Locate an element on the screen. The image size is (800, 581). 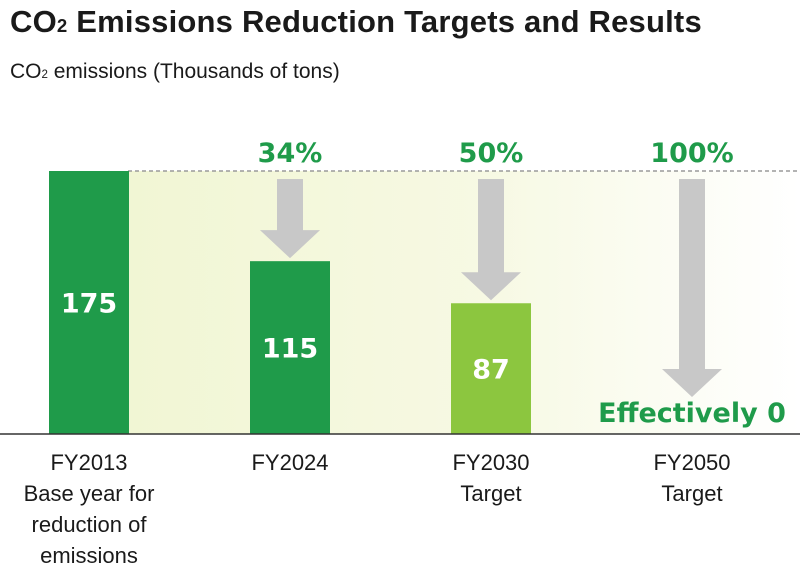
x-tick-label-2: FY2030 Target is located at coordinates (491, 478).